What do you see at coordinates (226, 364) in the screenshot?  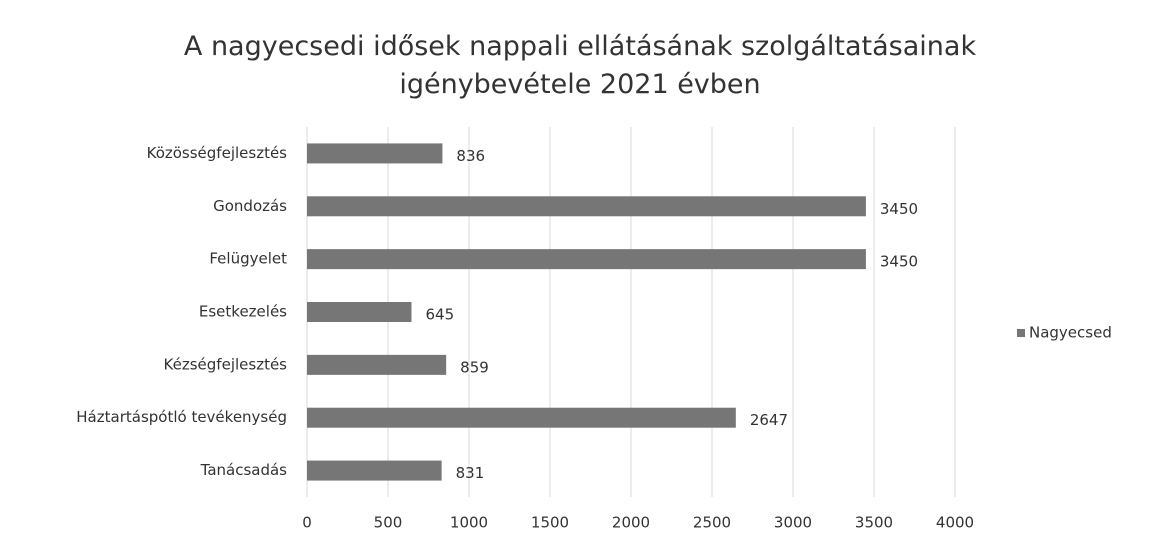 I see `y-tick-label: Kézségfejlesztés` at bounding box center [226, 364].